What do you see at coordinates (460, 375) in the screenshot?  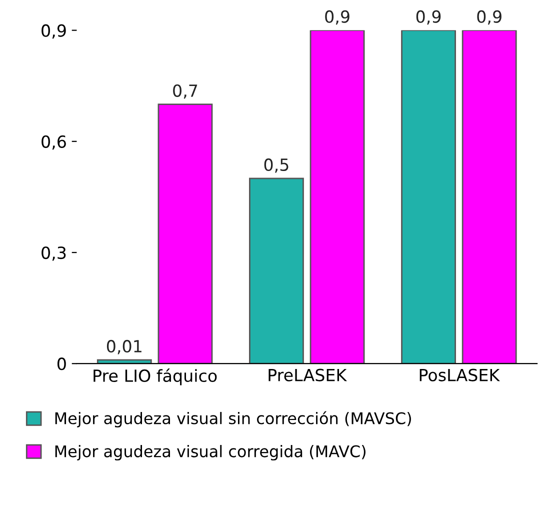 I see `x-tick-label: PosLASEK` at bounding box center [460, 375].